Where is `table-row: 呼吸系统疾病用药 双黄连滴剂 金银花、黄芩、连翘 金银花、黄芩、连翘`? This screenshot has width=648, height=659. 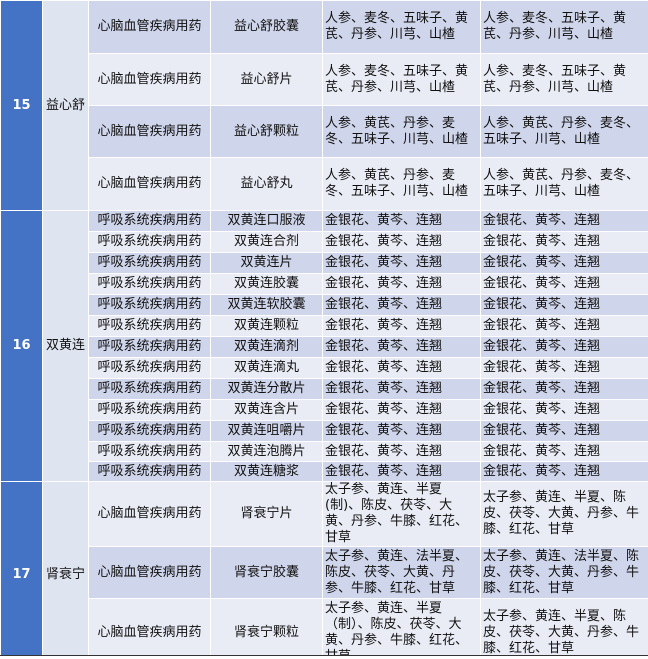 table-row: 呼吸系统疾病用药 双黄连滴剂 金银花、黄芩、连翘 金银花、黄芩、连翘 is located at coordinates (324, 347).